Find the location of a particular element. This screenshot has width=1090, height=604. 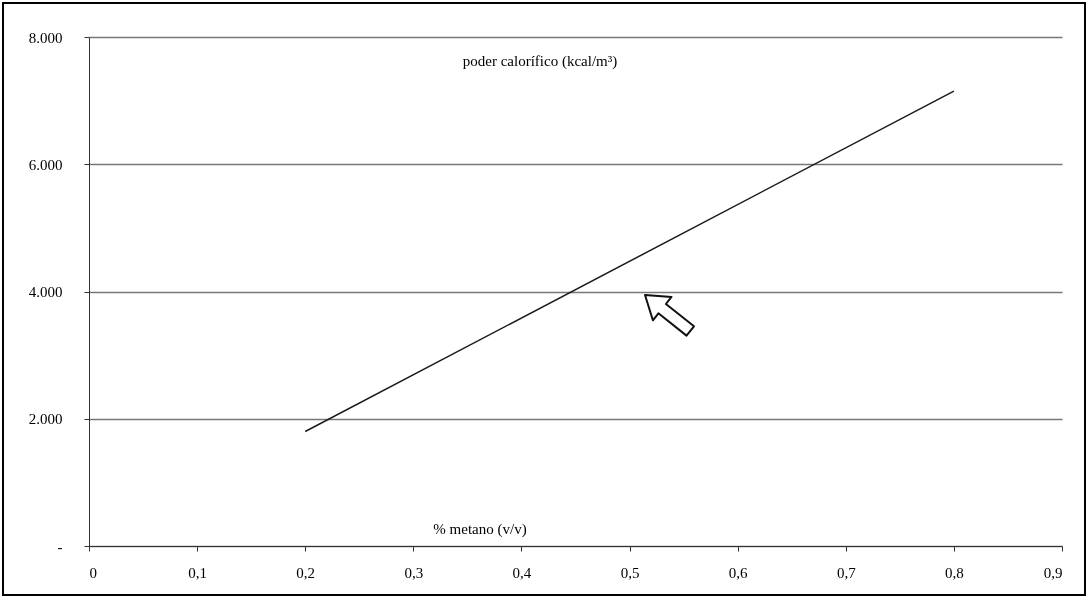

x-tick-label: 0,3 is located at coordinates (414, 572).